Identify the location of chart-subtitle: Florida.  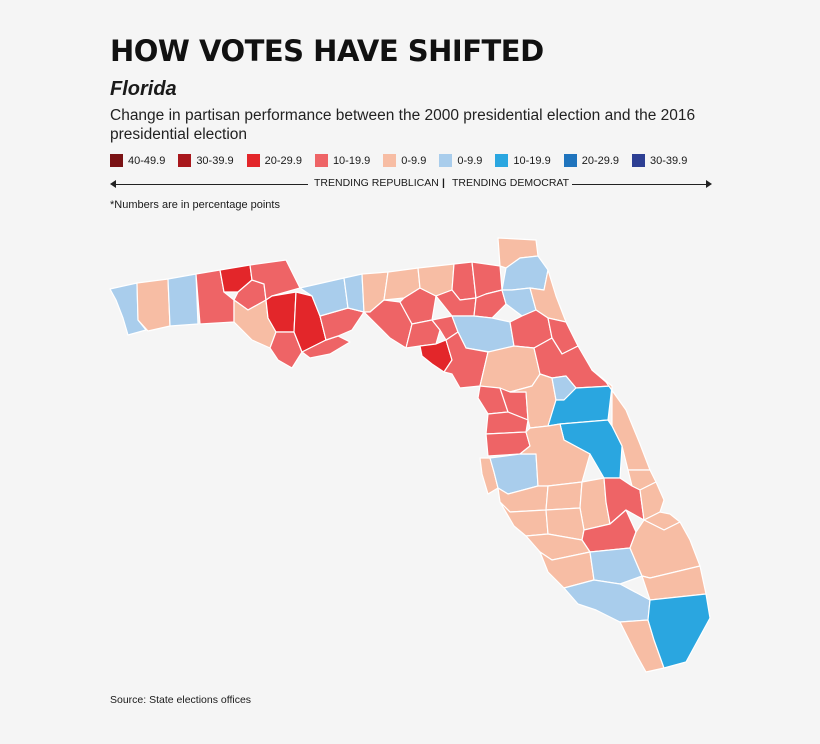
(143, 89).